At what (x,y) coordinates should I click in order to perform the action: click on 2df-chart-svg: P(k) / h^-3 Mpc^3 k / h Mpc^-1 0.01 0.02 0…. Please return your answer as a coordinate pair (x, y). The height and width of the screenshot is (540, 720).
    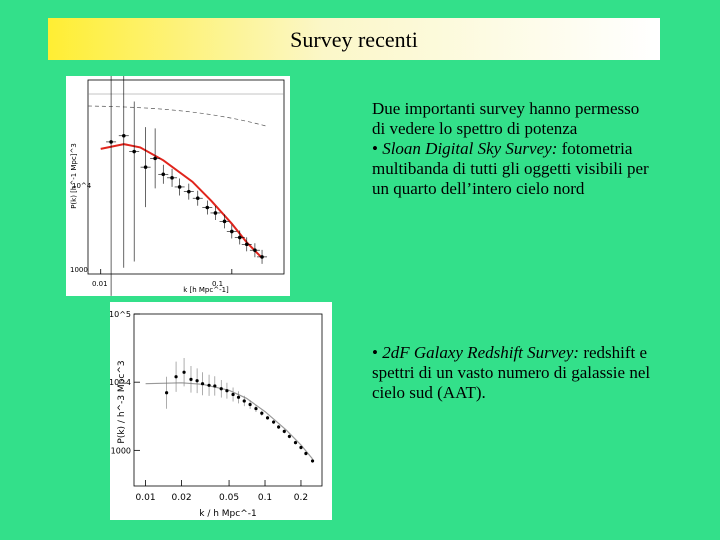
    Looking at the image, I should click on (216, 414).